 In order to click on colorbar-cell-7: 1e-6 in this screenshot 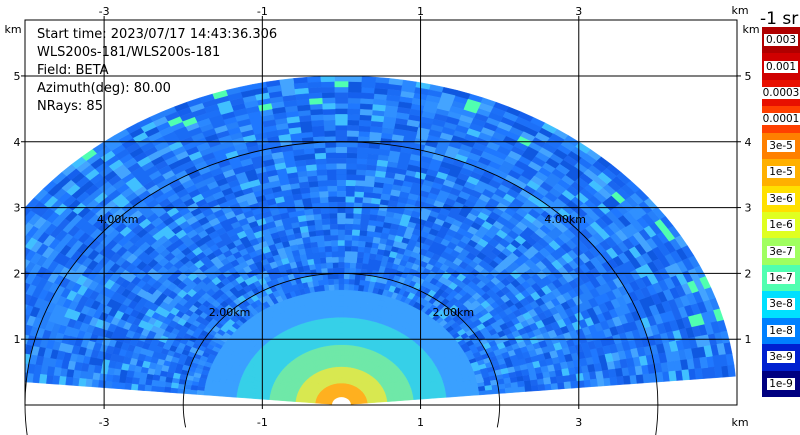, I will do `click(781, 225)`.